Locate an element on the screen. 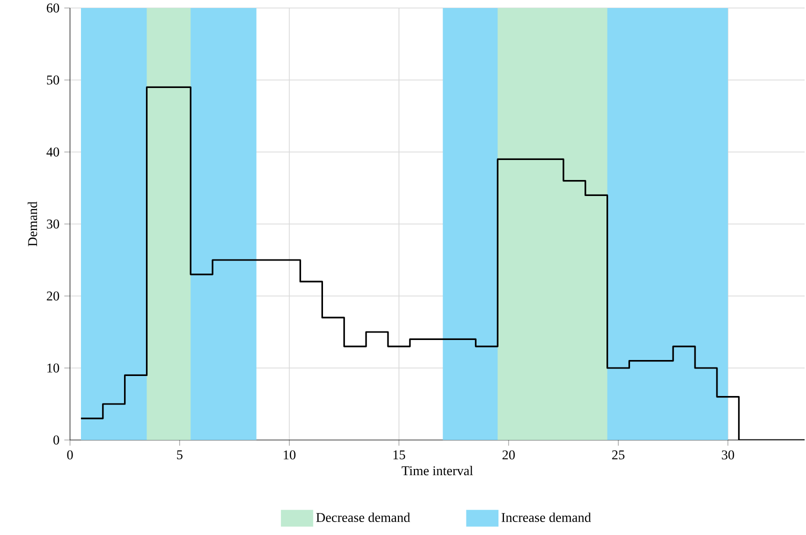 The height and width of the screenshot is (535, 806). y-tick-label: 0 is located at coordinates (56, 440).